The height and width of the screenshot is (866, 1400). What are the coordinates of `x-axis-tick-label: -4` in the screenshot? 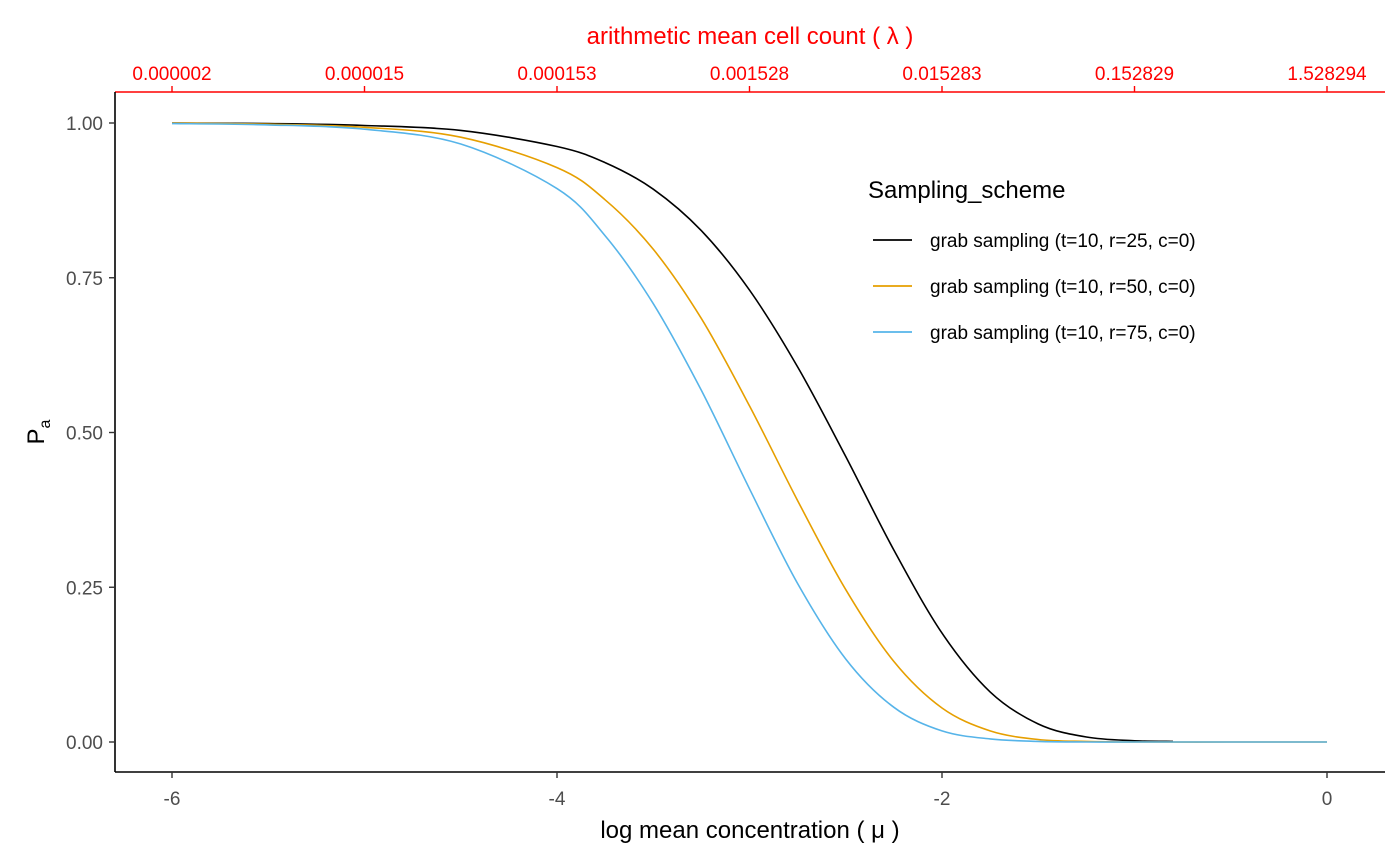 It's located at (557, 799).